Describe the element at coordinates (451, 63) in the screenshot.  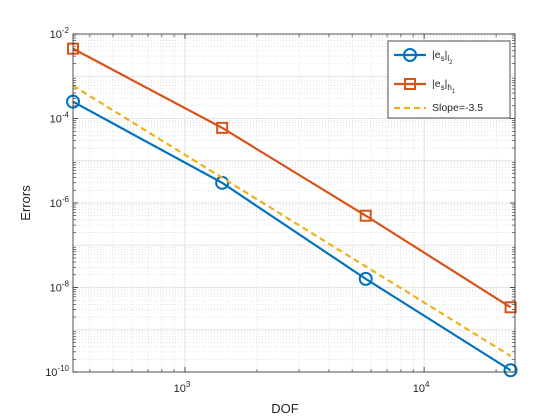
I see `legend-subsub: 2` at that location.